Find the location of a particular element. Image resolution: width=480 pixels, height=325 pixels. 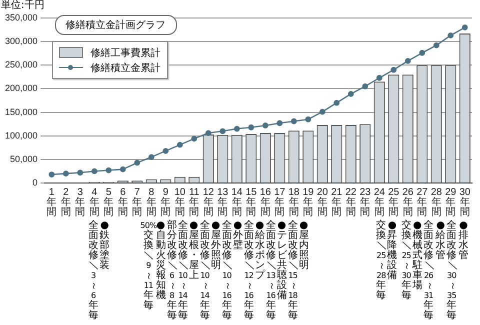

text: 交換／25～28年毎 is located at coordinates (382, 260).